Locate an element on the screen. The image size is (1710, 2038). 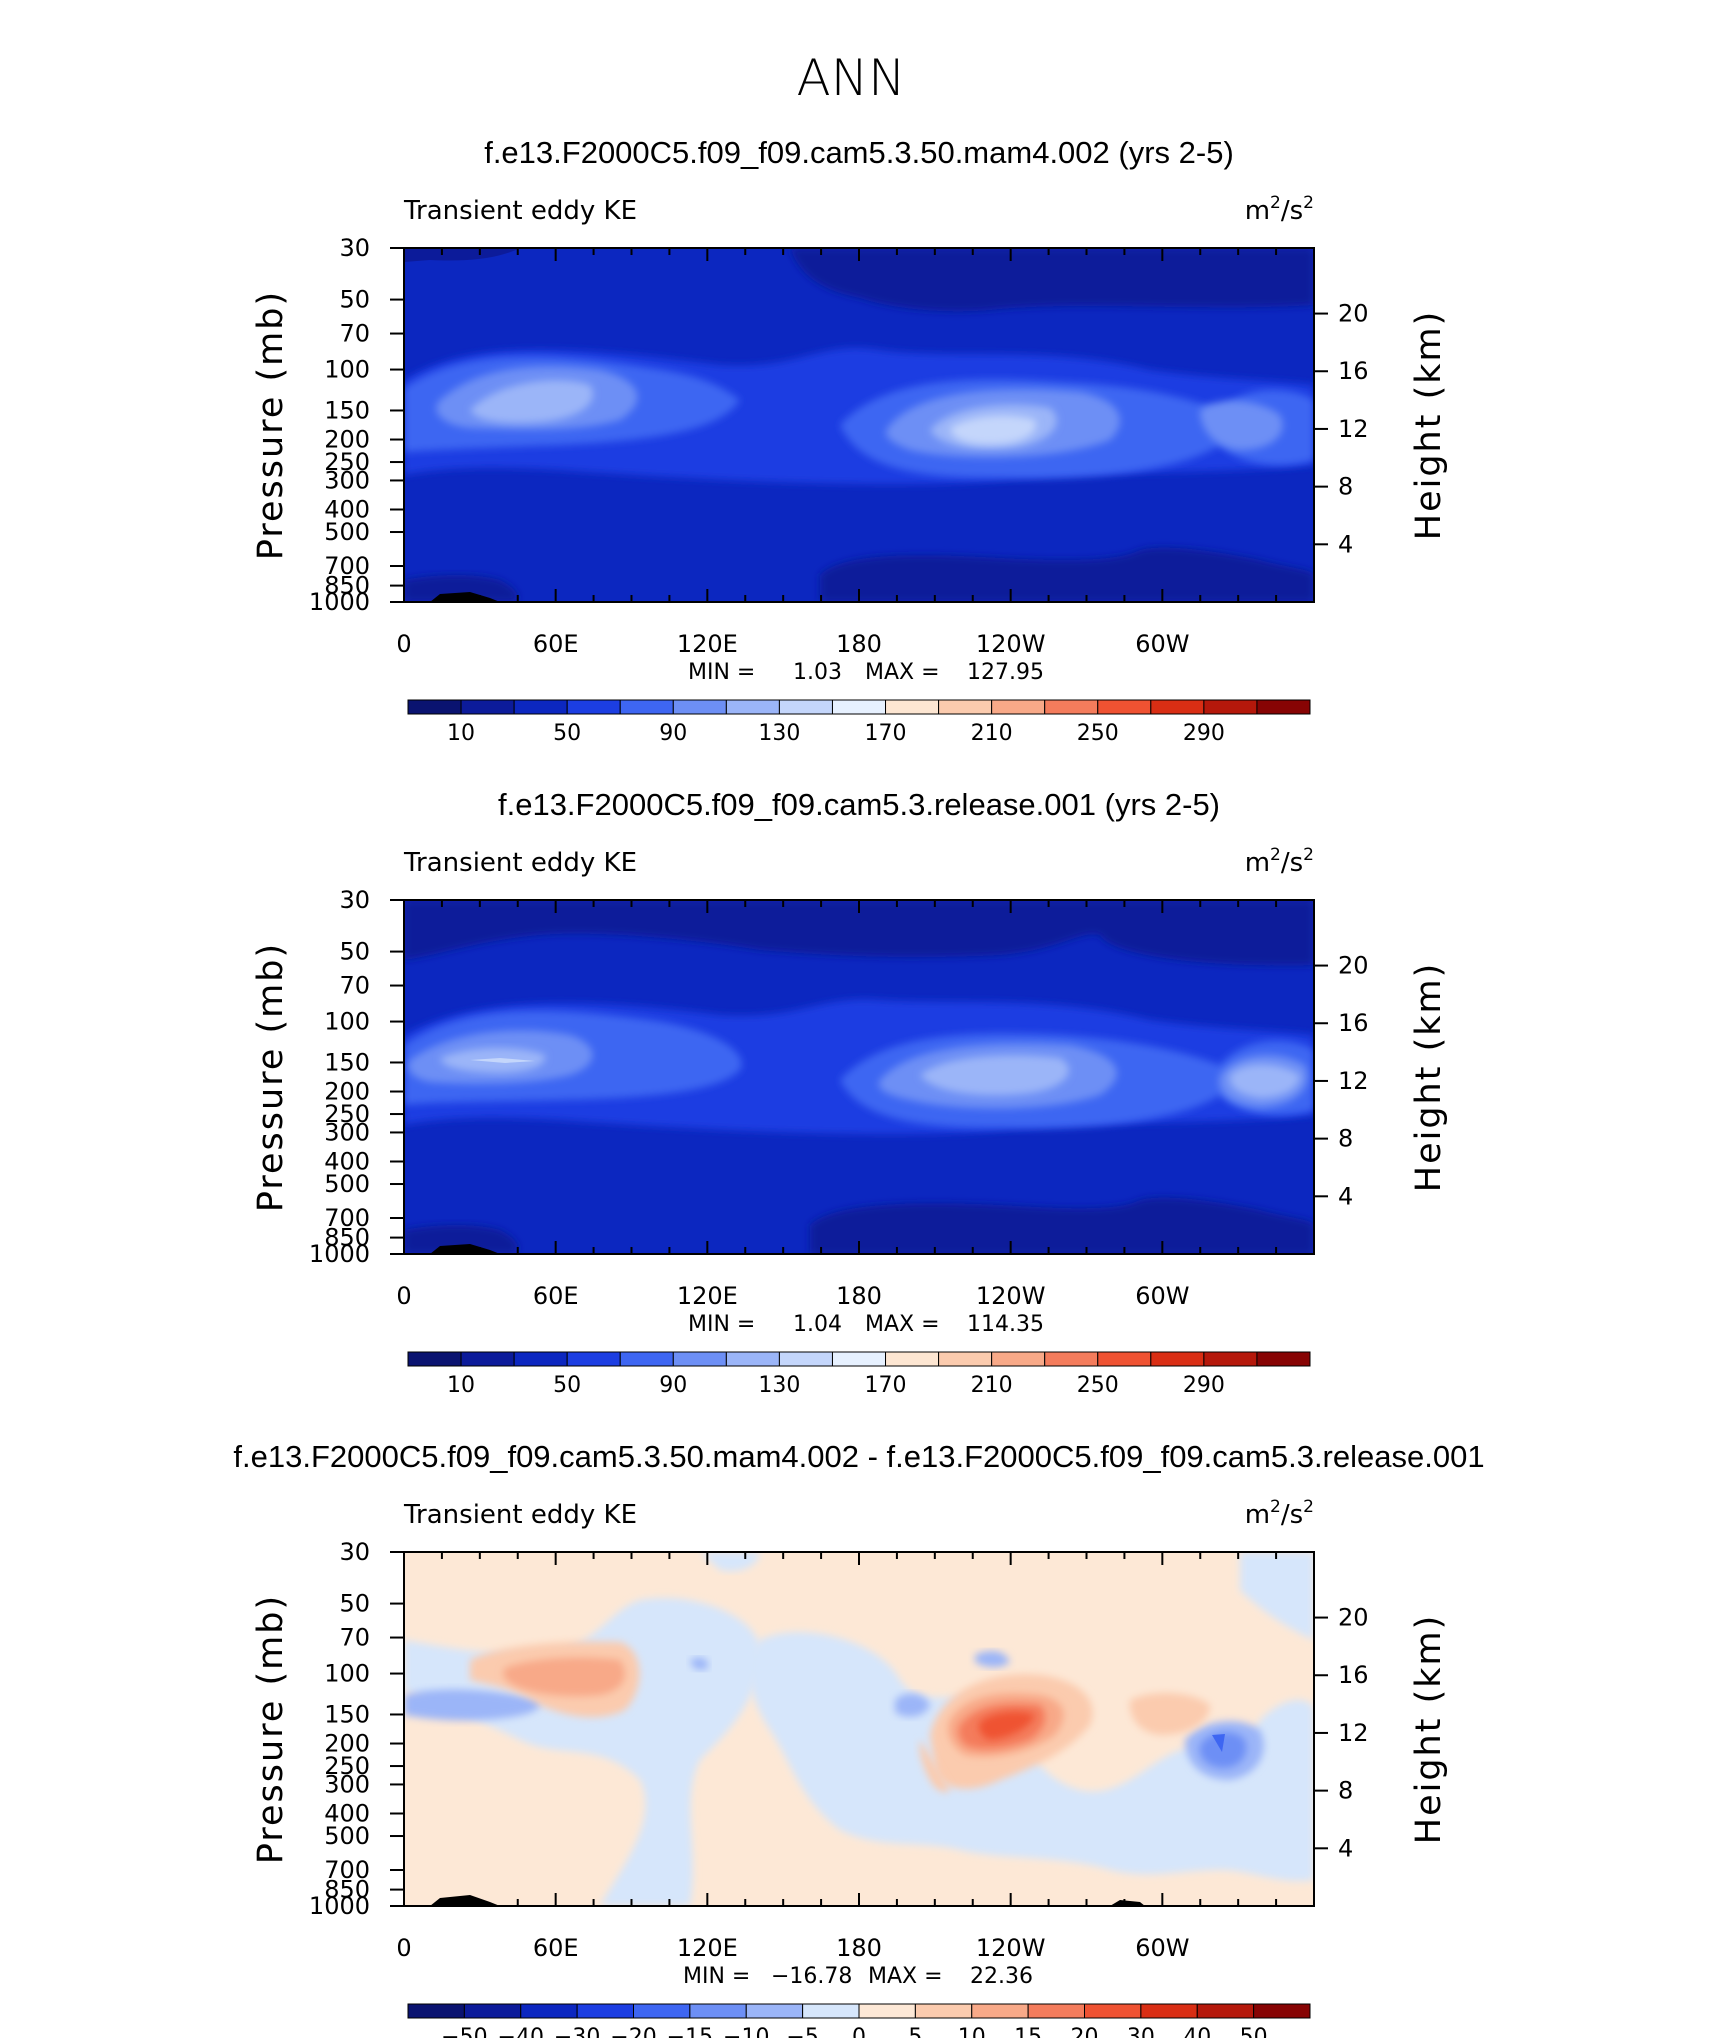
x-tick-label: 0 is located at coordinates (403, 644).